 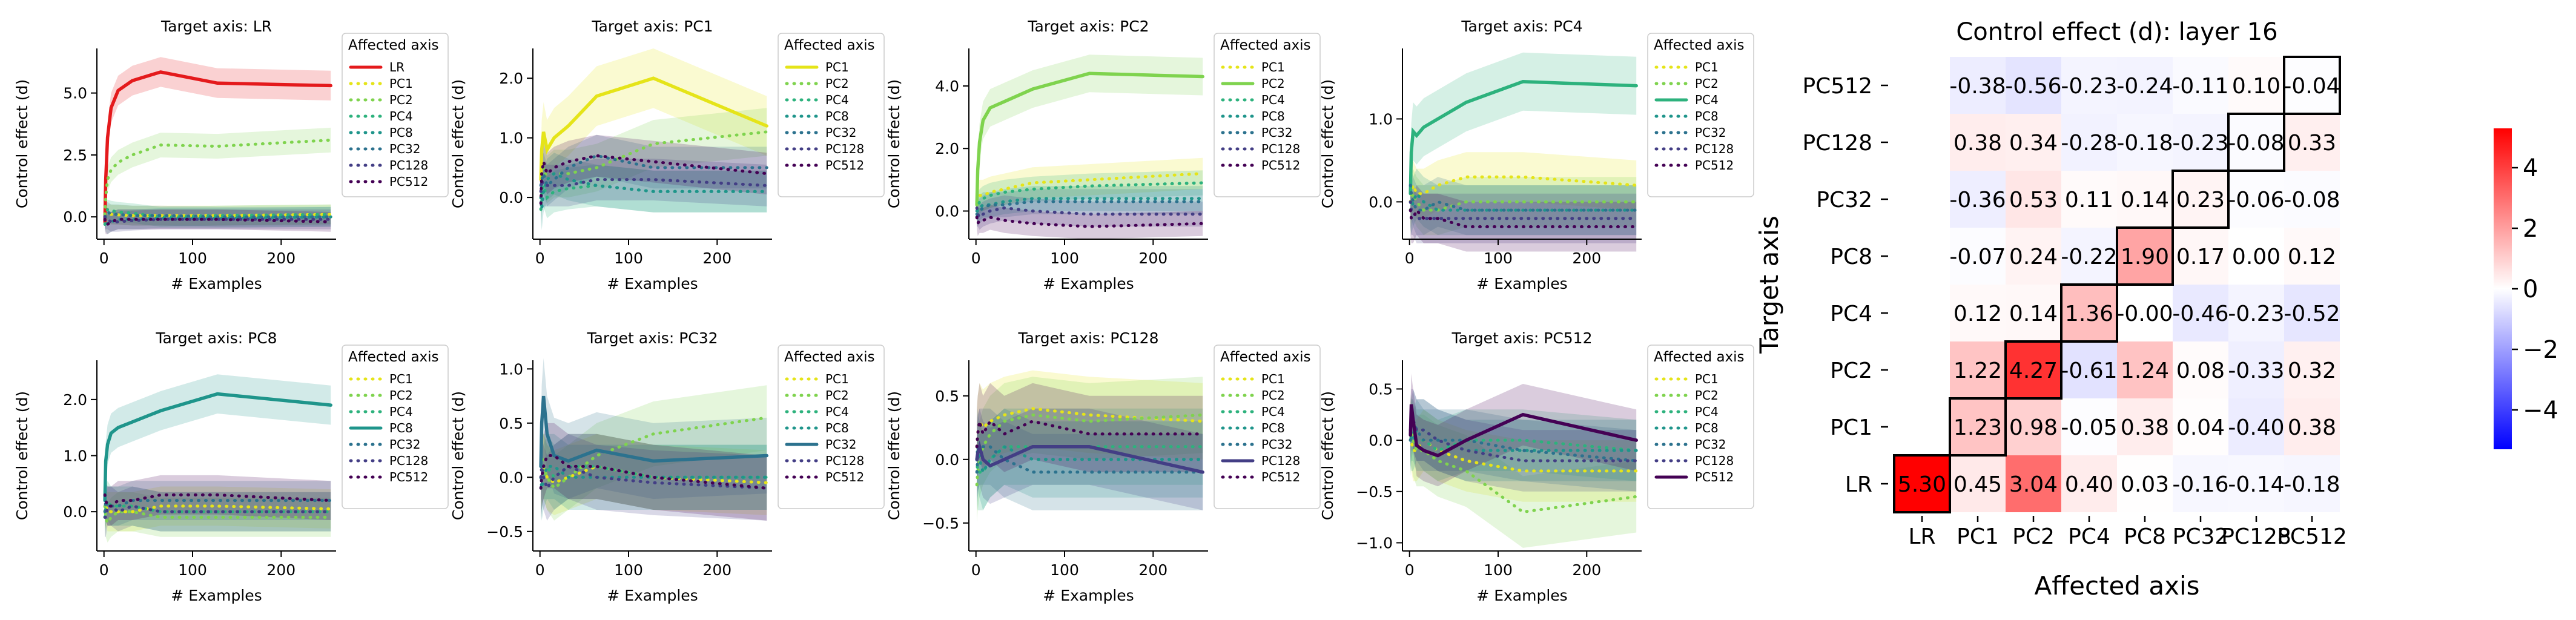 I want to click on x-tick-label: PC32, so click(x=2201, y=536).